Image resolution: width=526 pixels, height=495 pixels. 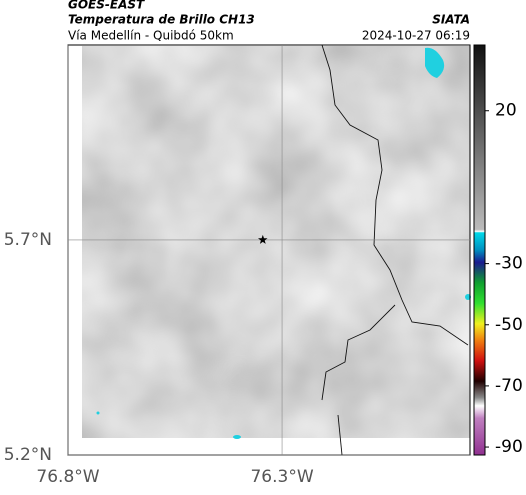 I want to click on location-marker, so click(x=263, y=239).